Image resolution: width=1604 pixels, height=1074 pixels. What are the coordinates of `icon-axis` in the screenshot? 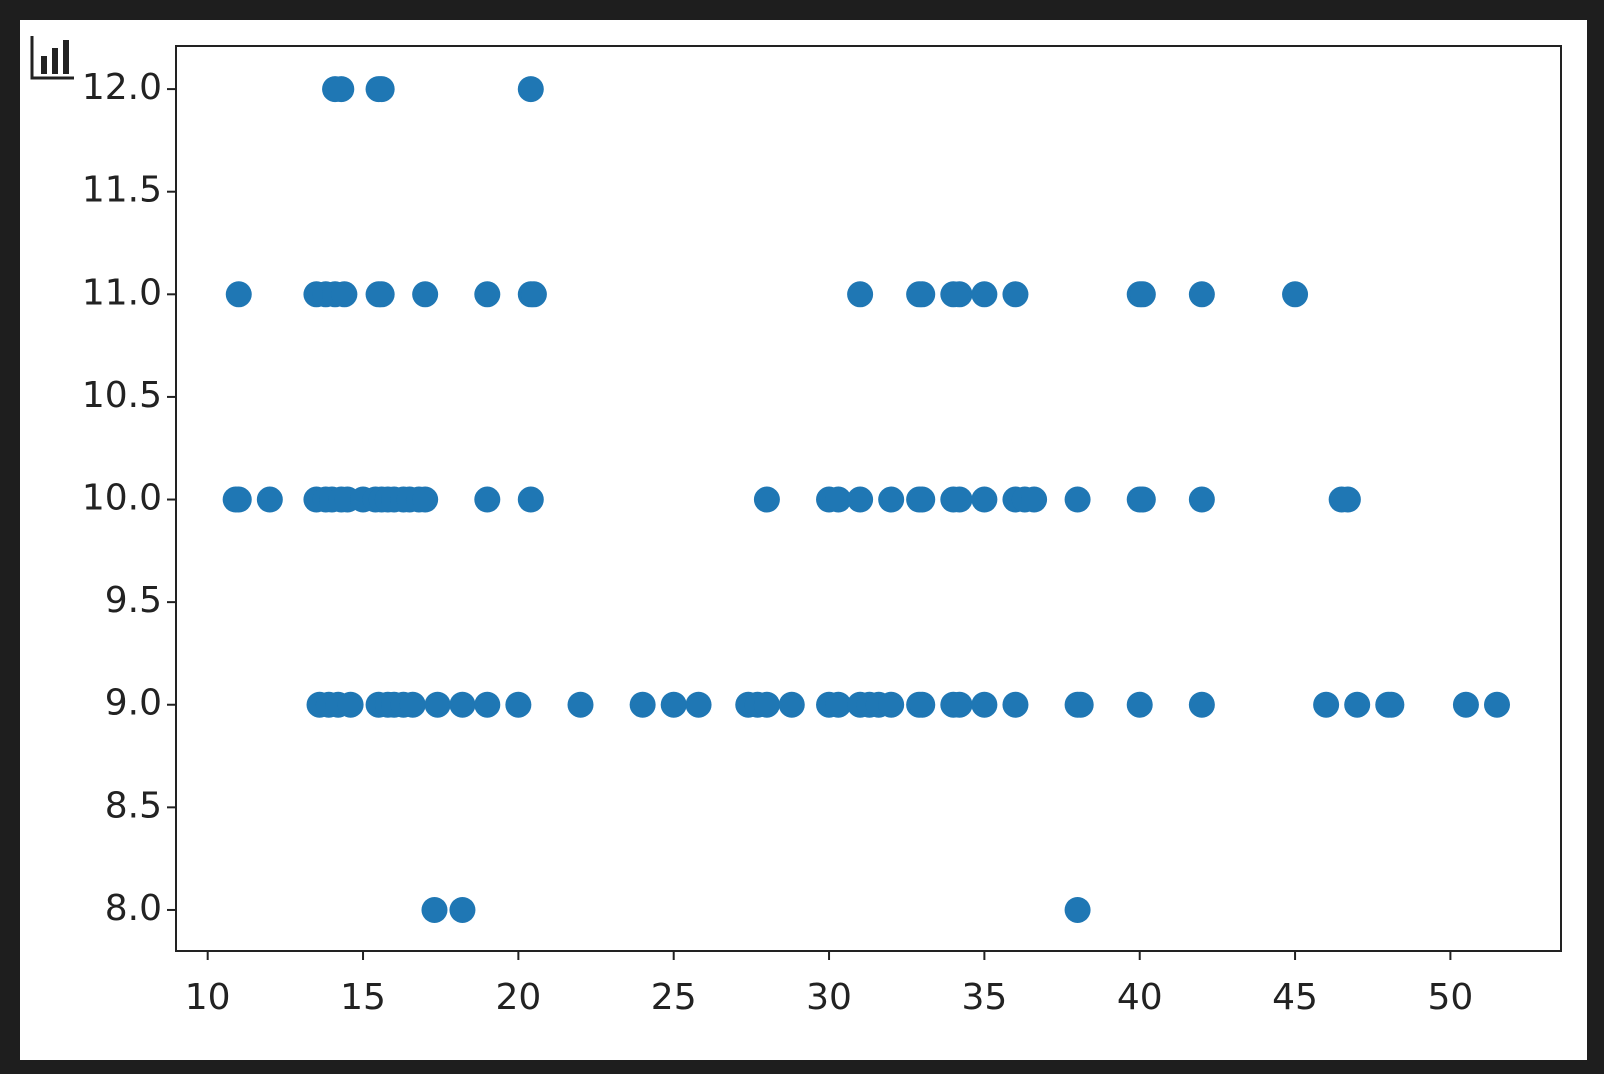 It's located at (52, 58).